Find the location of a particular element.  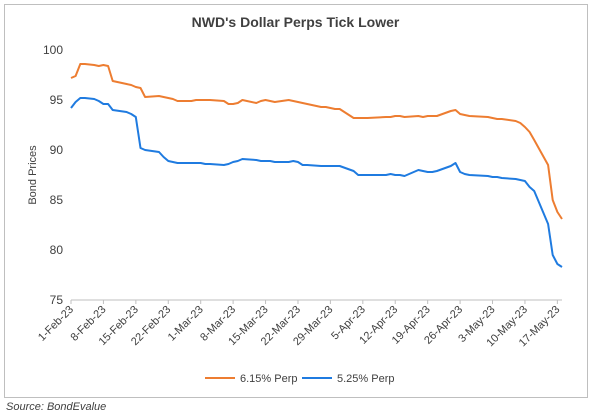

y-tick-label: 80 is located at coordinates (57, 250).